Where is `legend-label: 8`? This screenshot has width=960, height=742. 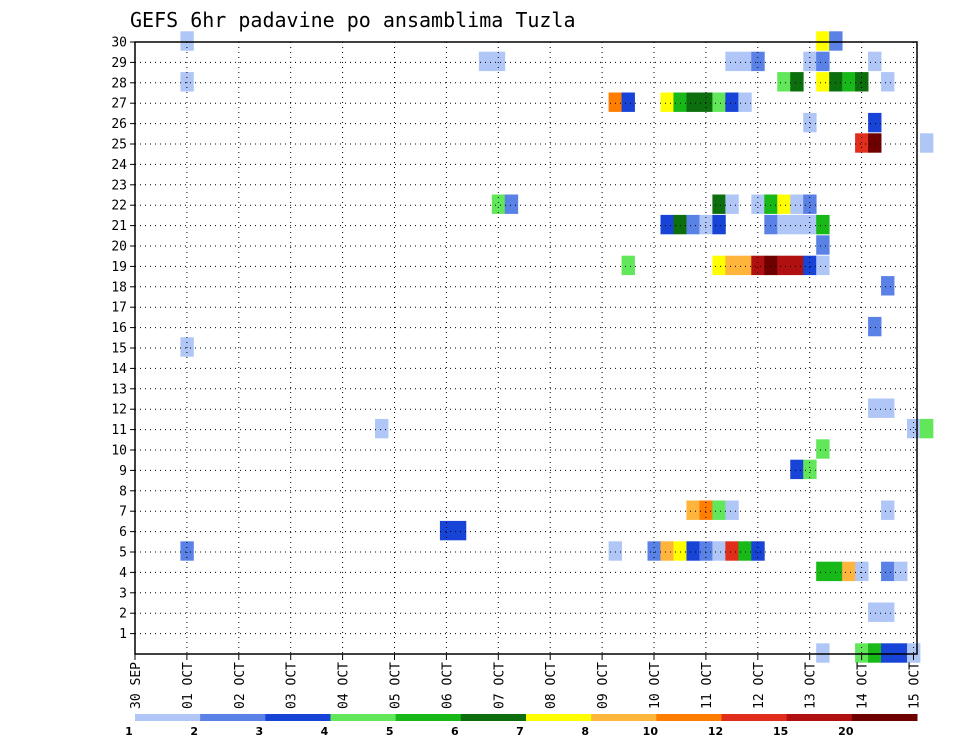 legend-label: 8 is located at coordinates (585, 731).